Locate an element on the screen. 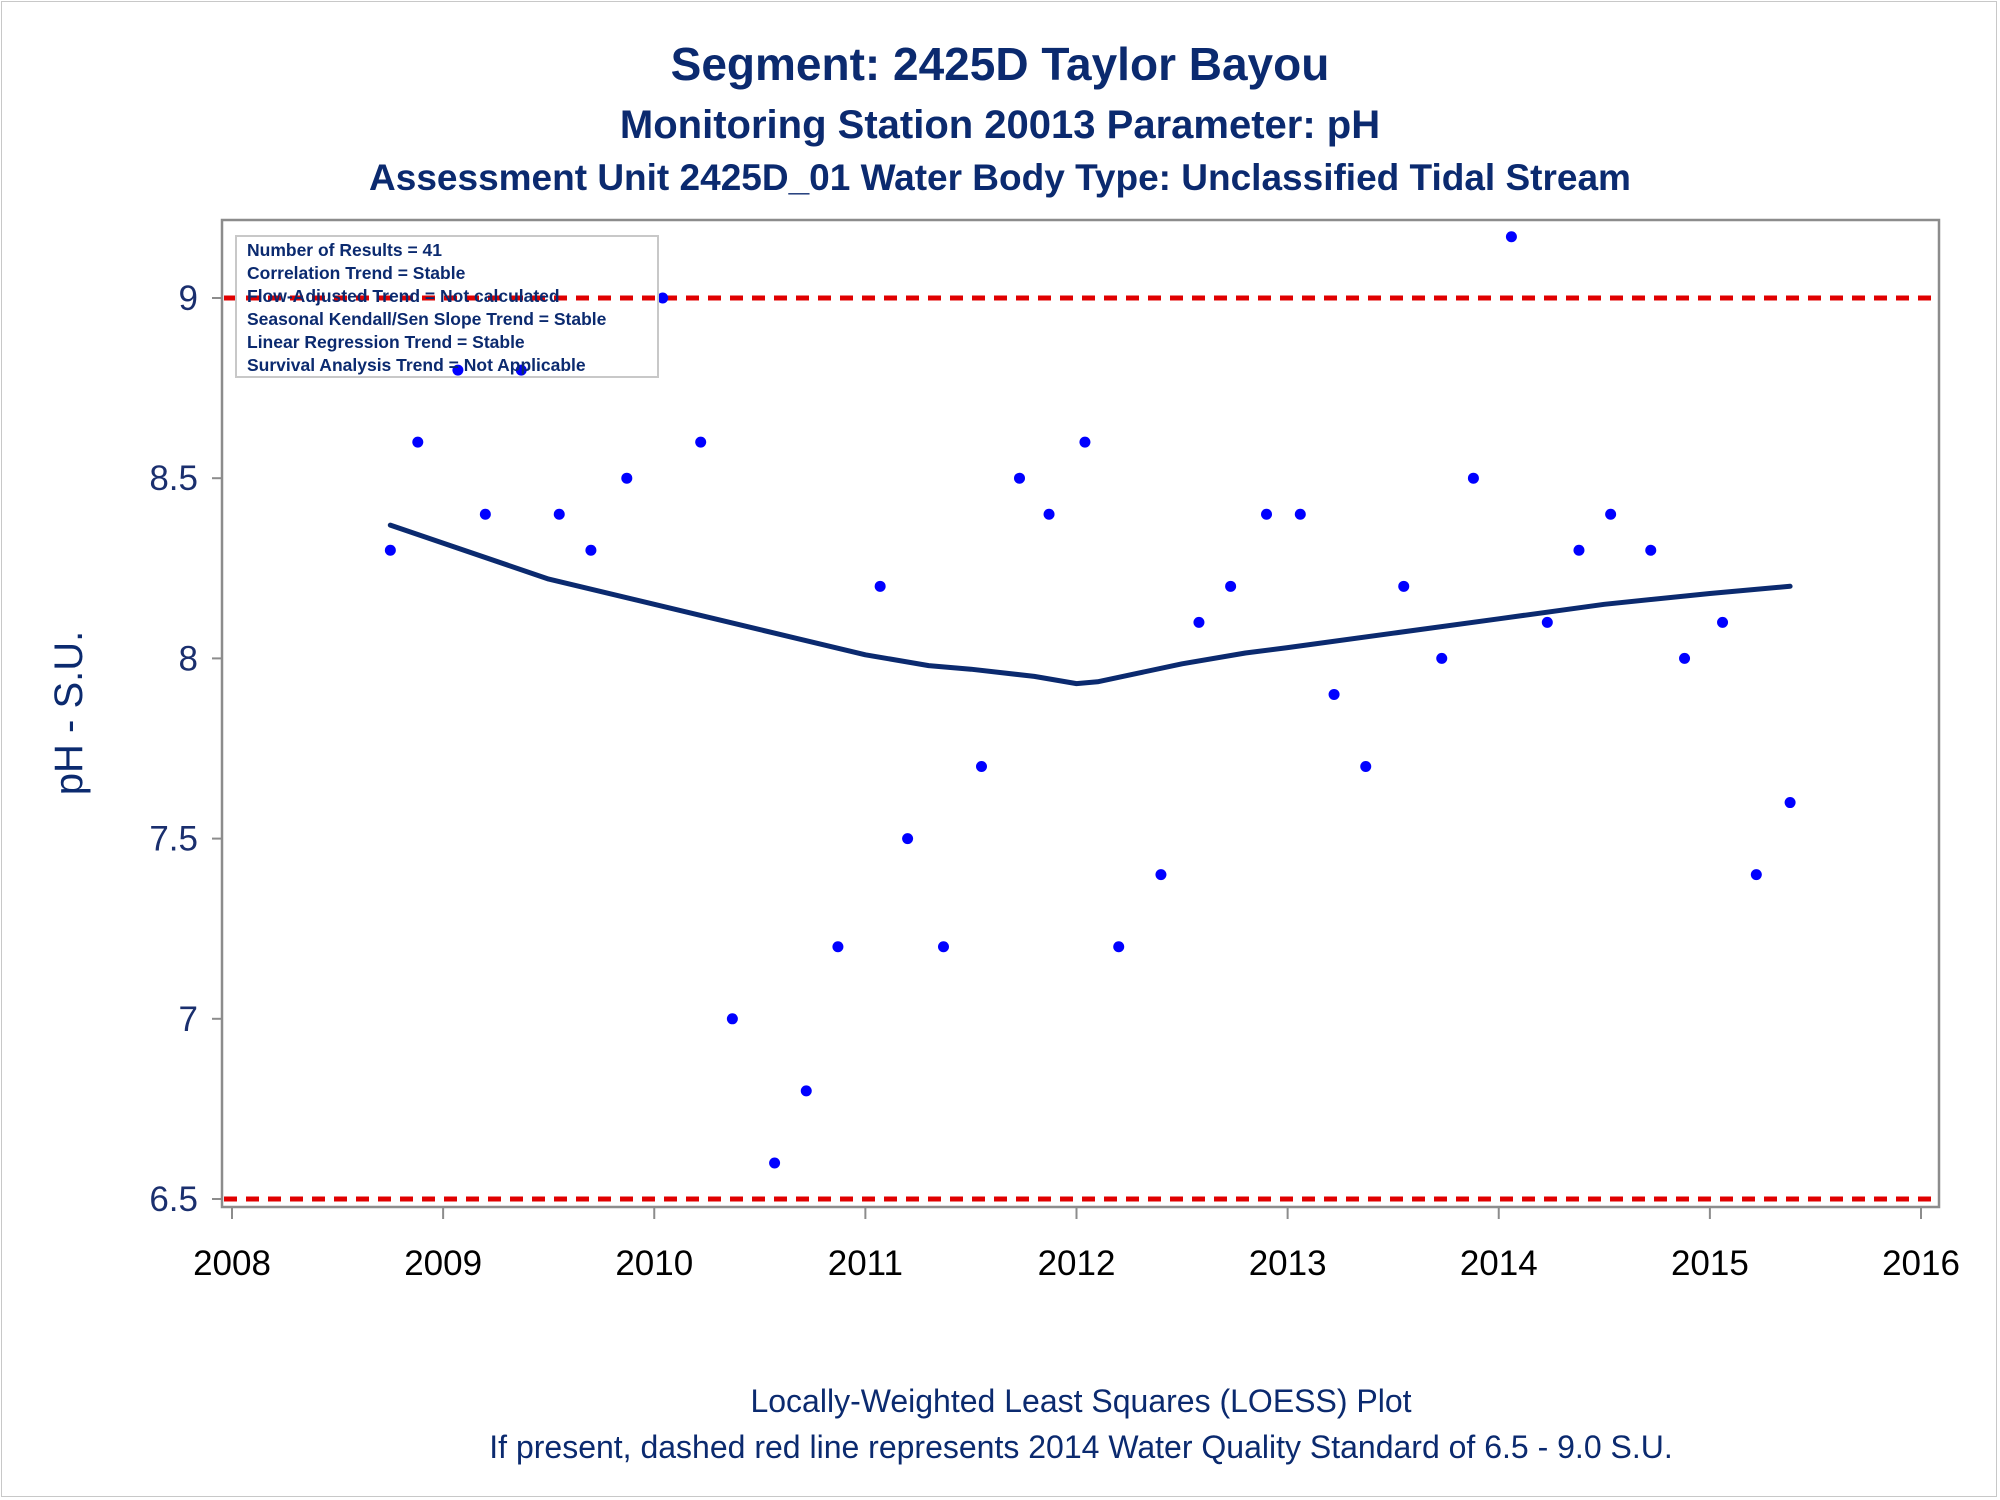 This screenshot has height=1500, width=2000. loess-curve-layer is located at coordinates (1090, 604).